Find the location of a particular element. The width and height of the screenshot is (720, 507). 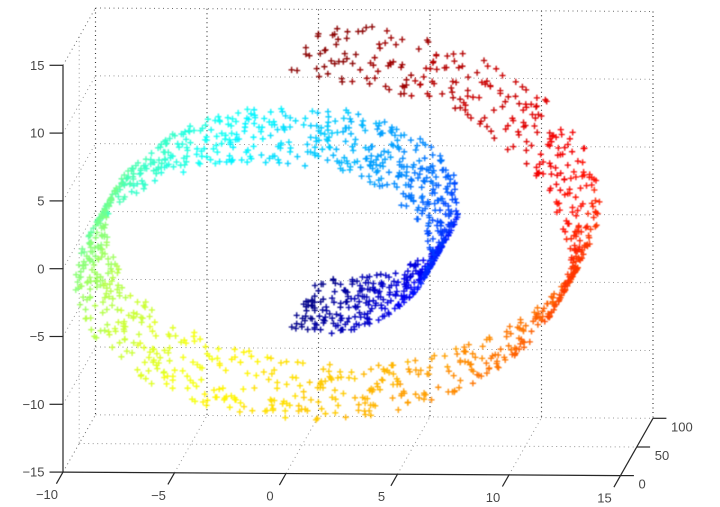

svg-text: 50 is located at coordinates (662, 455).